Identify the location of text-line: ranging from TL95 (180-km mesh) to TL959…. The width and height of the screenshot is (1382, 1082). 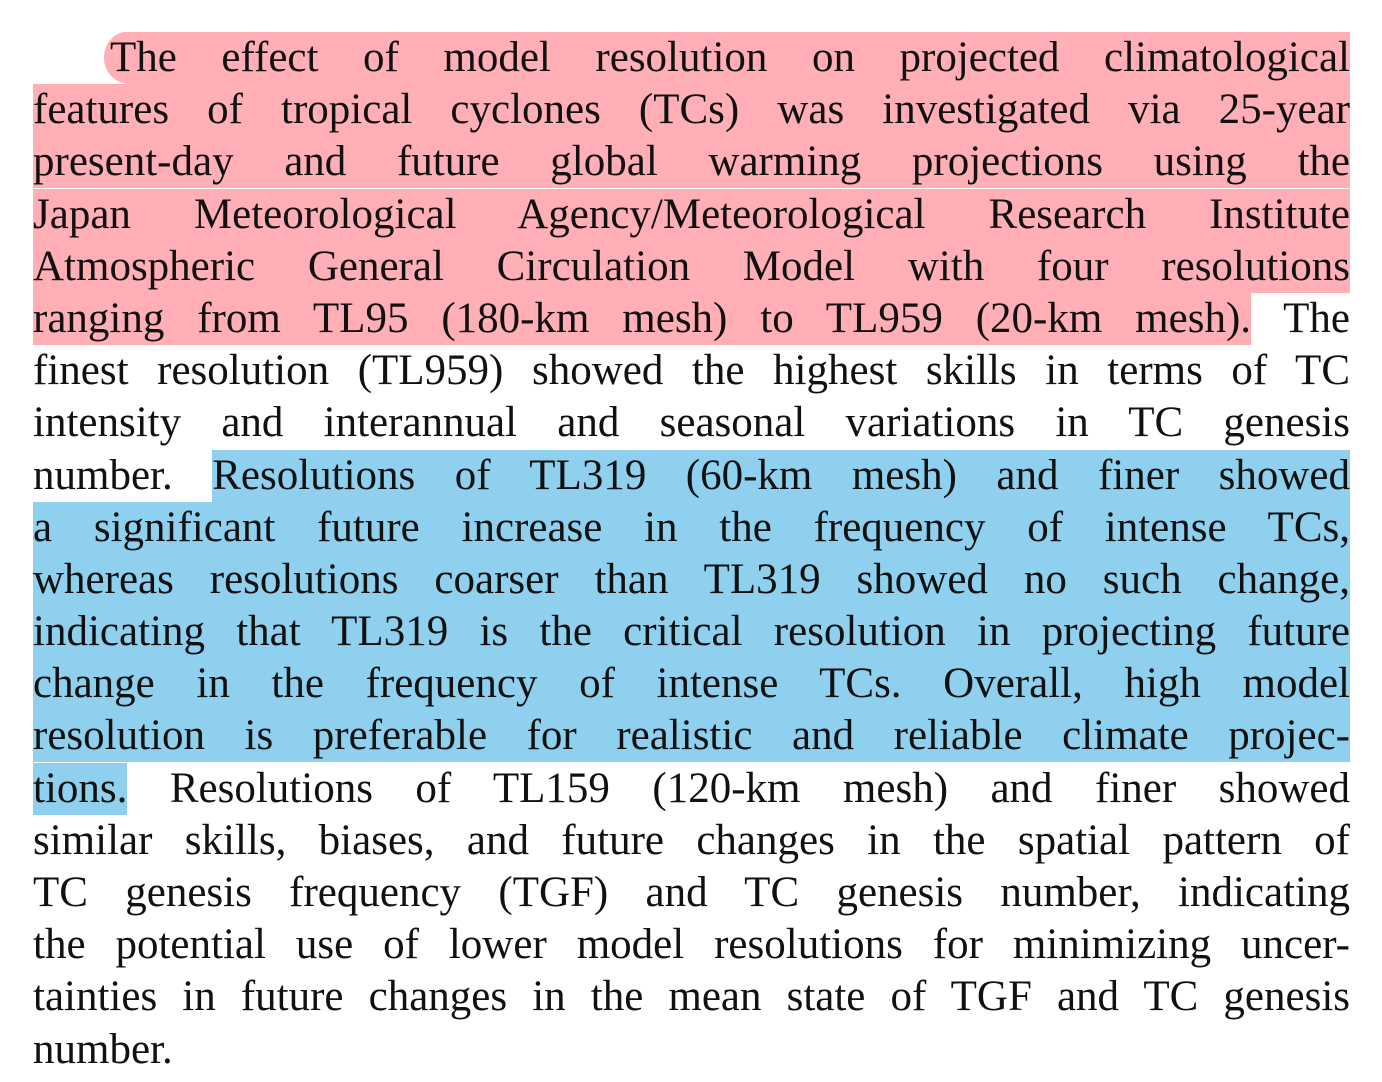
(691, 318).